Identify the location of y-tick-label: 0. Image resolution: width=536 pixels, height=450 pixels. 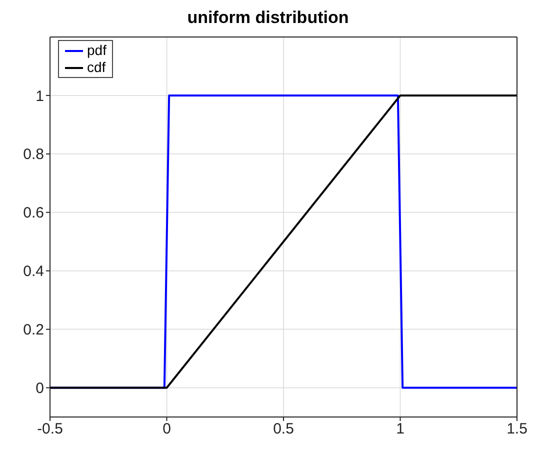
(40, 389).